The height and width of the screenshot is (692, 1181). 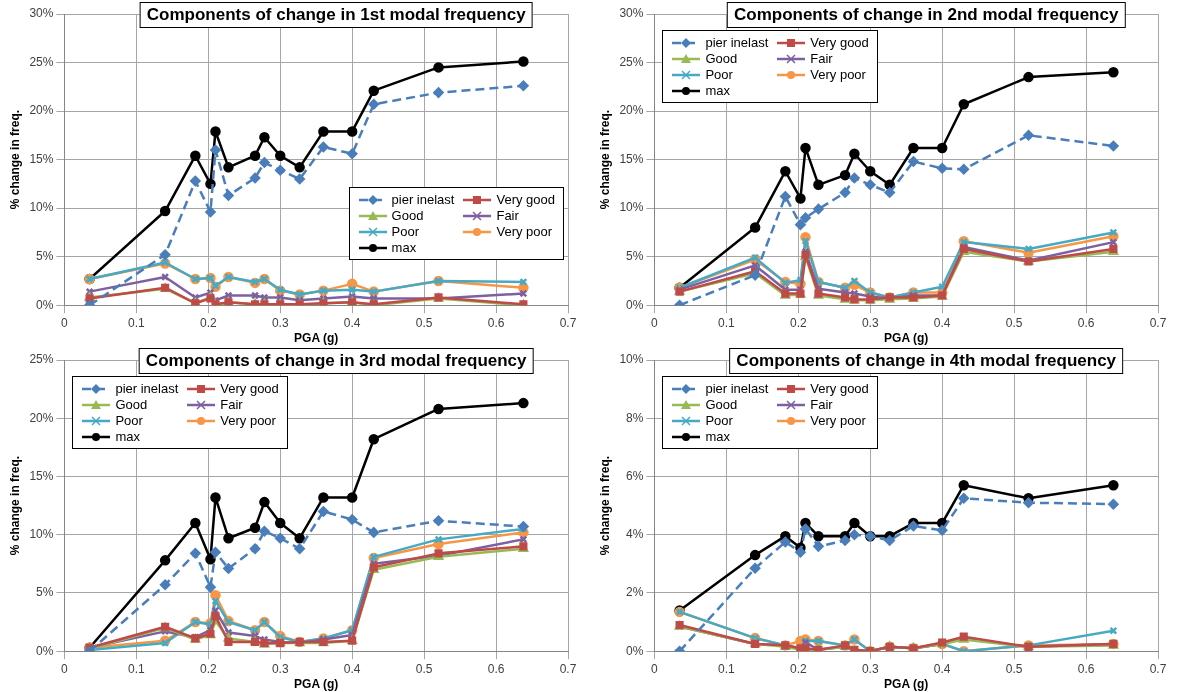 I want to click on y-tick-label: 6%, so click(x=635, y=475).